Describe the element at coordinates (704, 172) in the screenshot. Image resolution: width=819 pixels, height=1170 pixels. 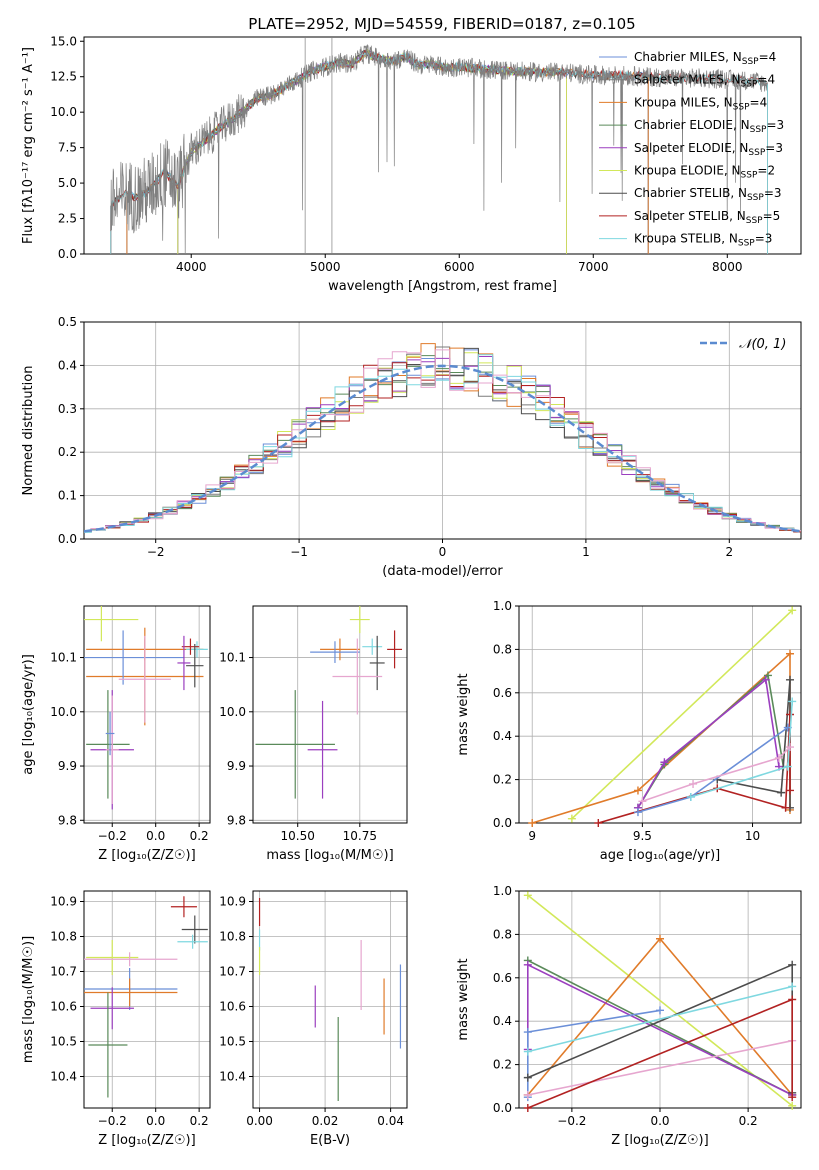
I see `legend-entry: Kroupa ELODIE, NSSP=2` at that location.